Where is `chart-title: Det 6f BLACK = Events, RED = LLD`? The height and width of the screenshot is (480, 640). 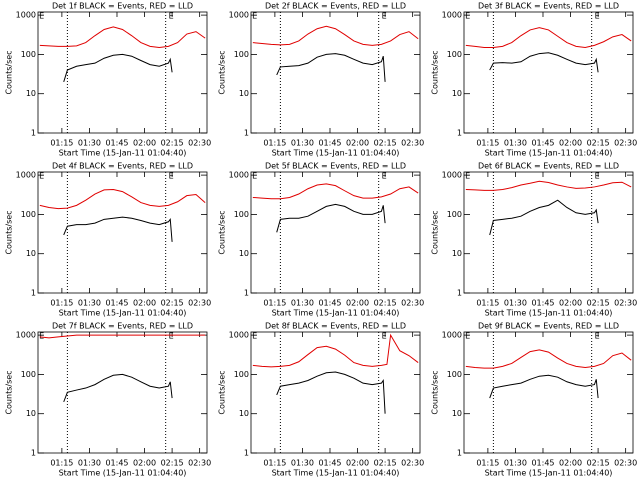 chart-title: Det 6f BLACK = Events, RED = LLD is located at coordinates (548, 166).